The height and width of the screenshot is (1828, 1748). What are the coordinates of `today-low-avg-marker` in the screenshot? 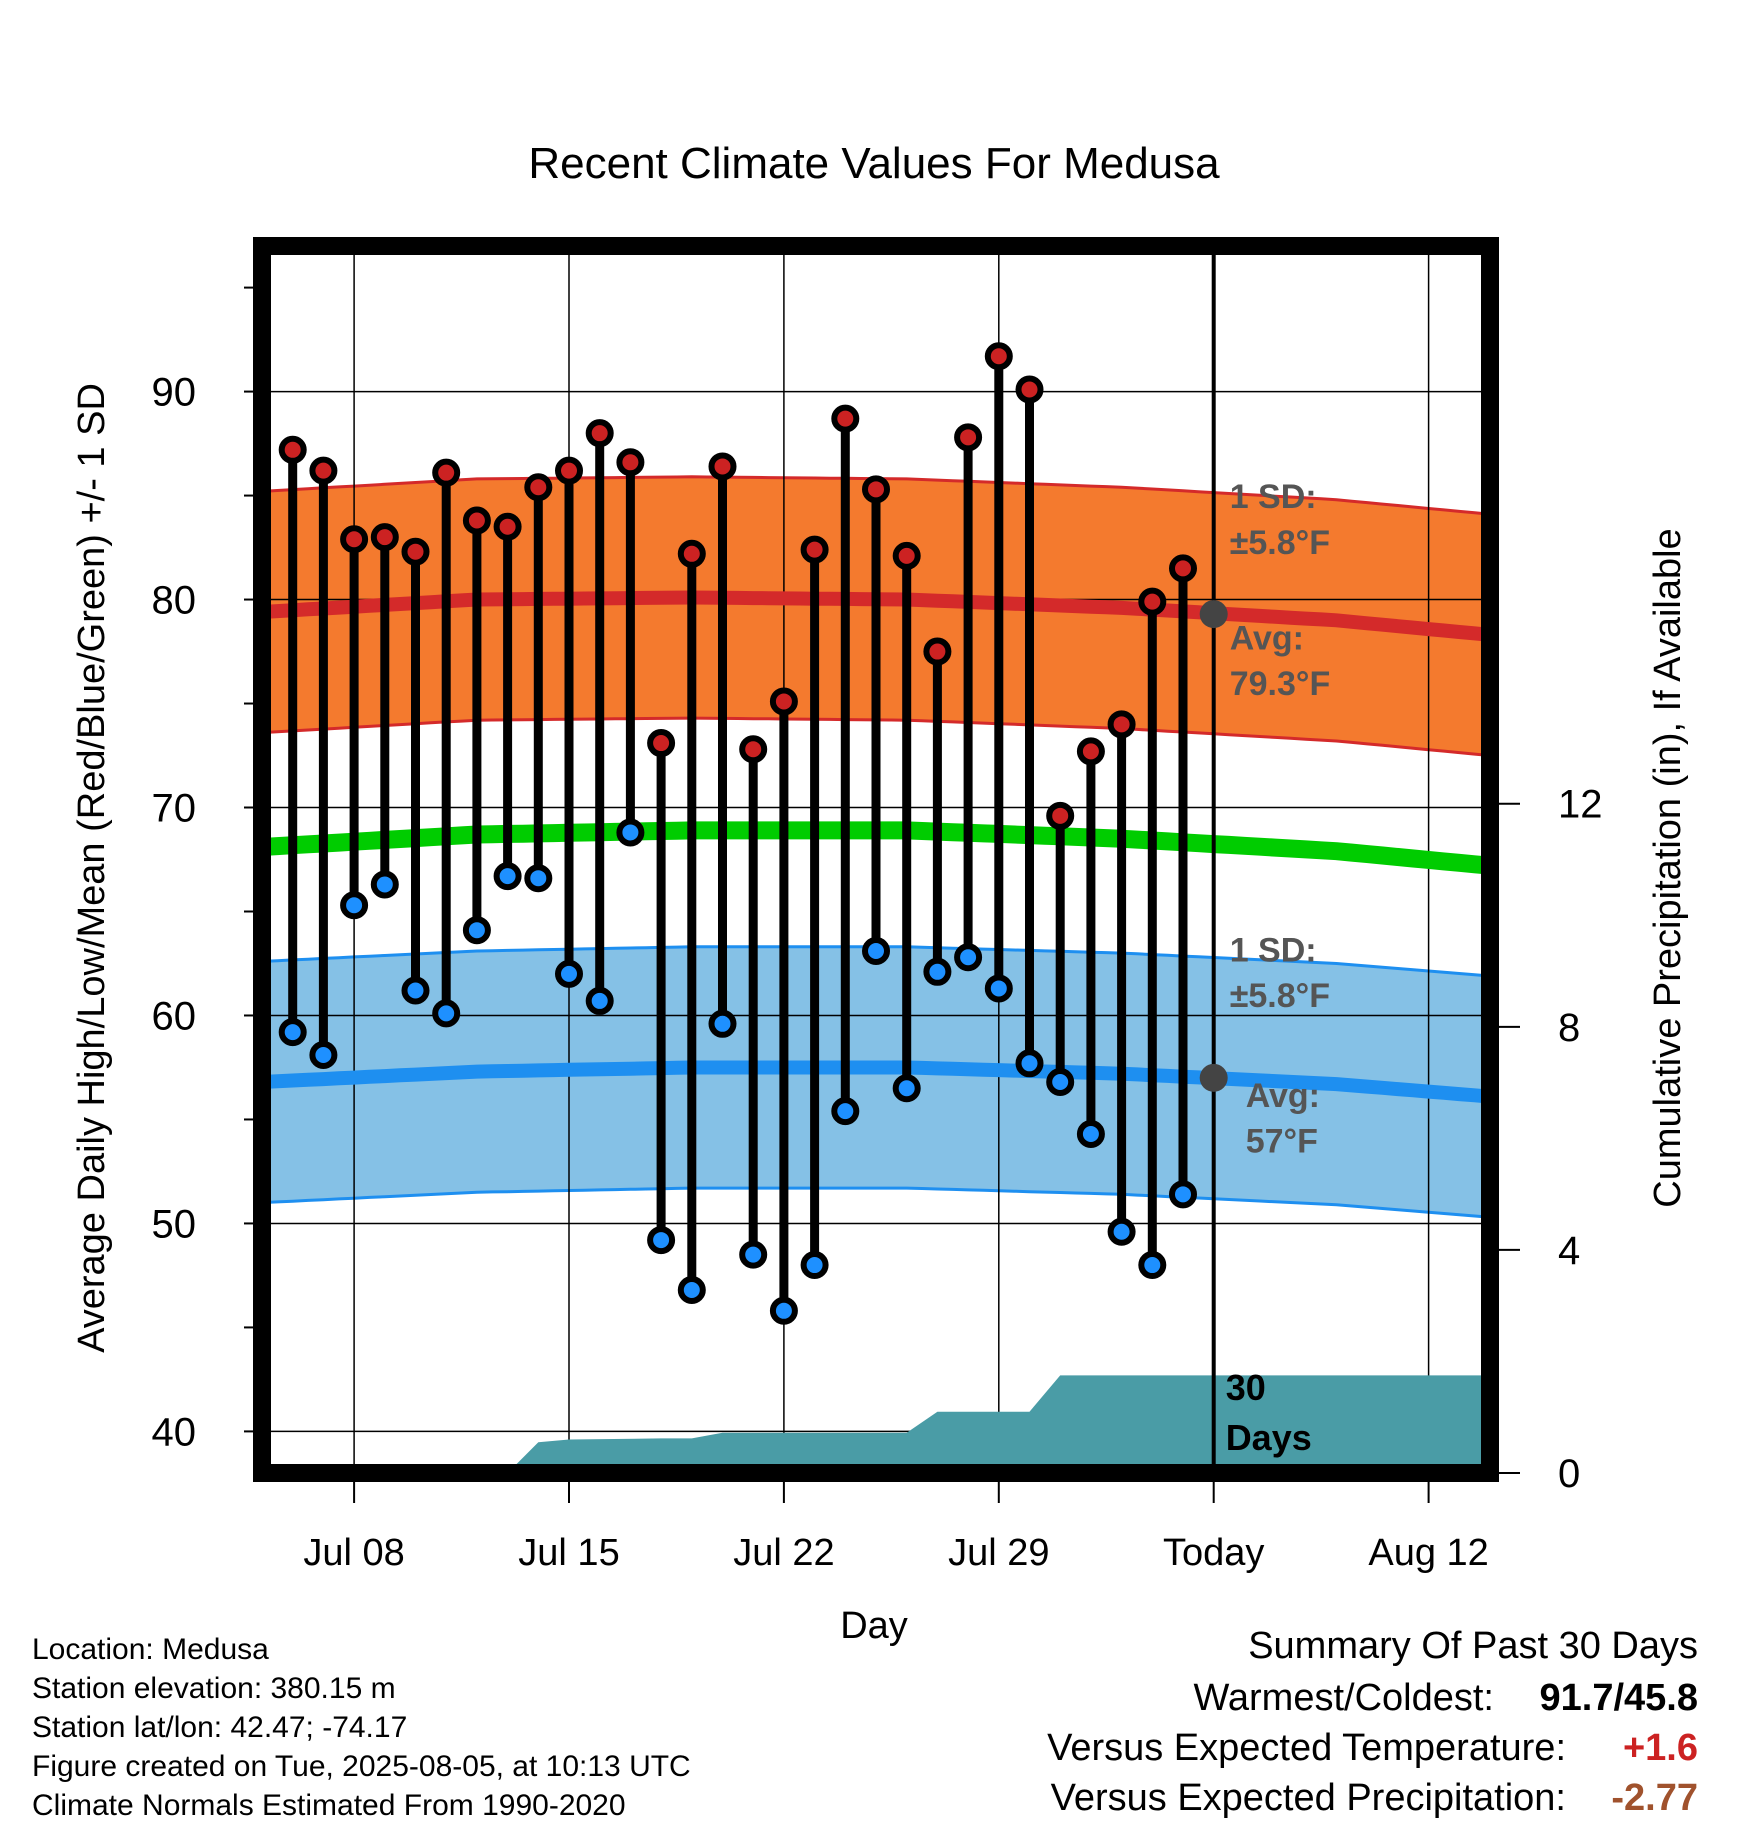 It's located at (1213, 1077).